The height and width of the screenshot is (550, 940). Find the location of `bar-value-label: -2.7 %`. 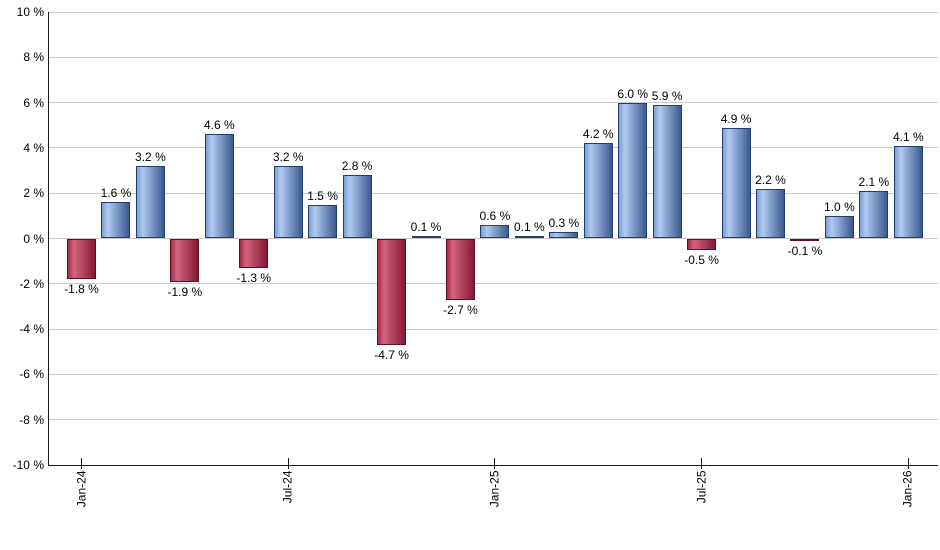

bar-value-label: -2.7 % is located at coordinates (460, 309).